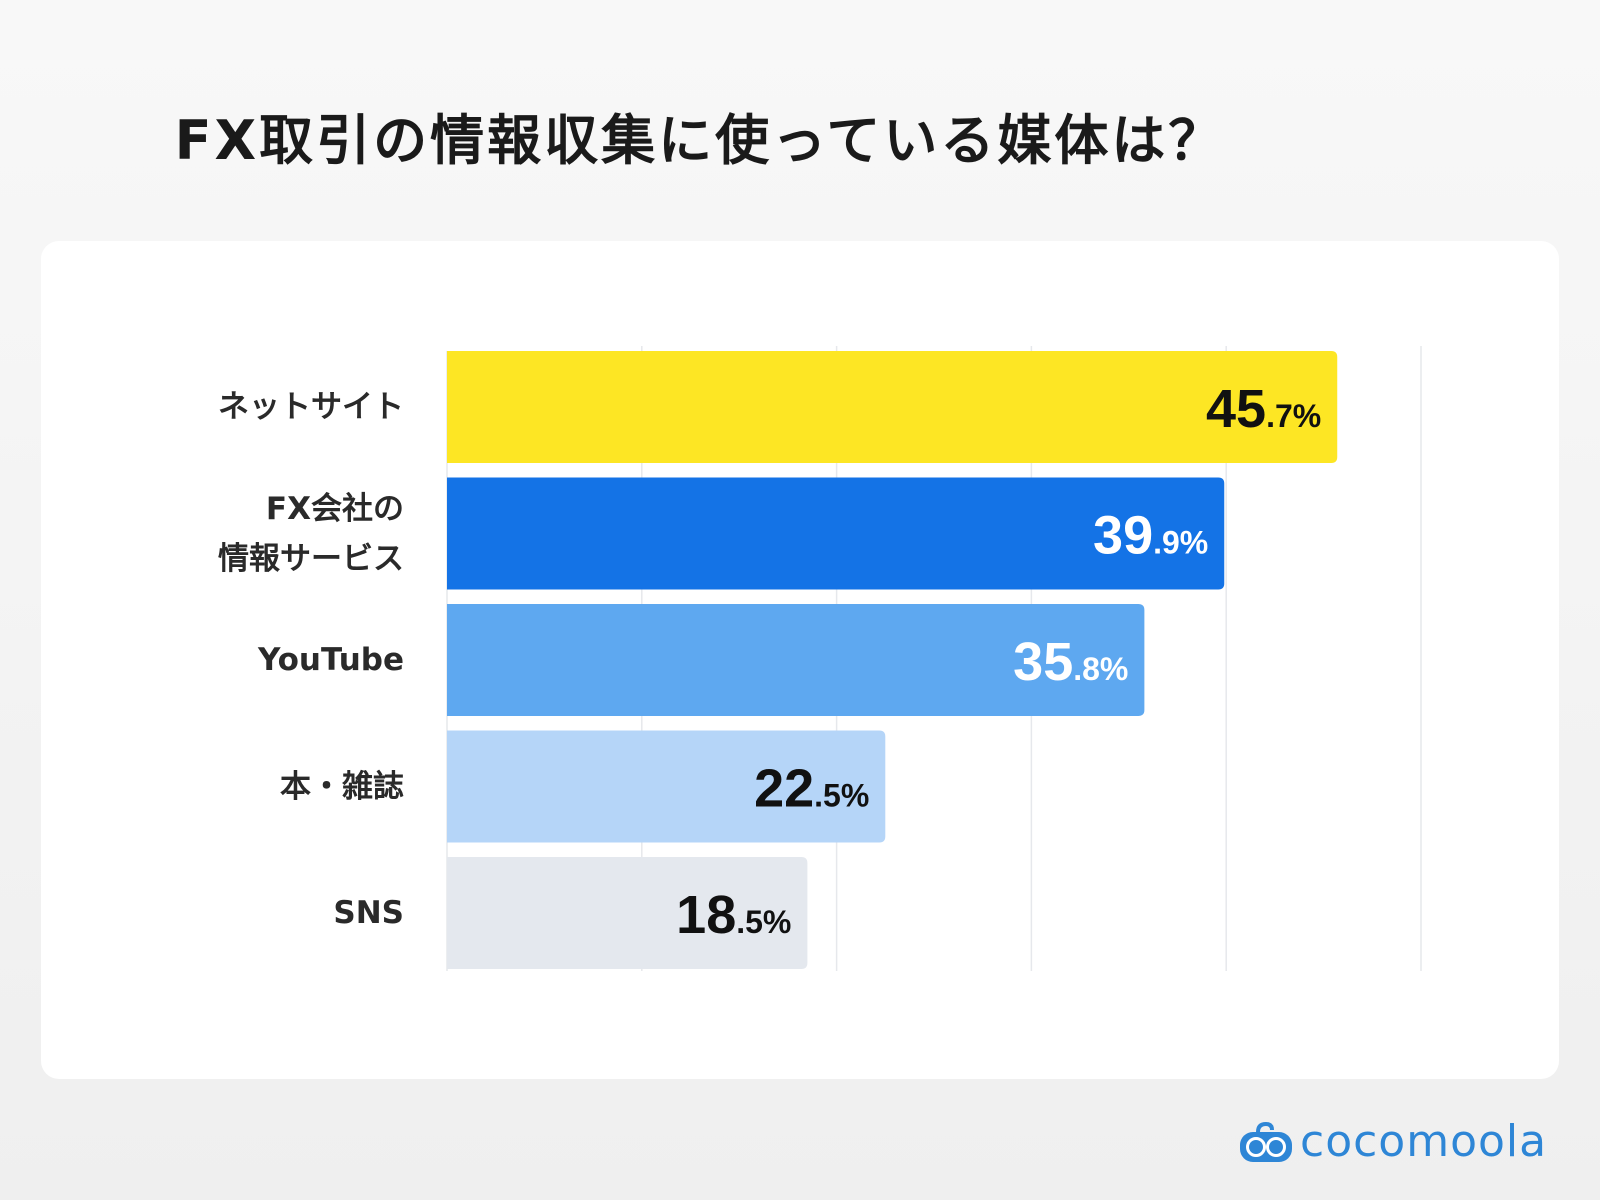 The height and width of the screenshot is (1200, 1600). What do you see at coordinates (733, 915) in the screenshot?
I see `data-label: 18.5%` at bounding box center [733, 915].